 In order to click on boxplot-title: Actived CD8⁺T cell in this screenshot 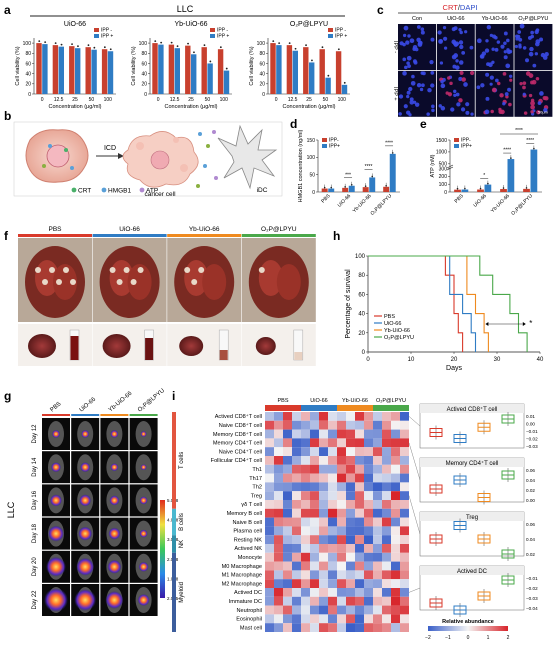, I will do `click(472, 409)`.